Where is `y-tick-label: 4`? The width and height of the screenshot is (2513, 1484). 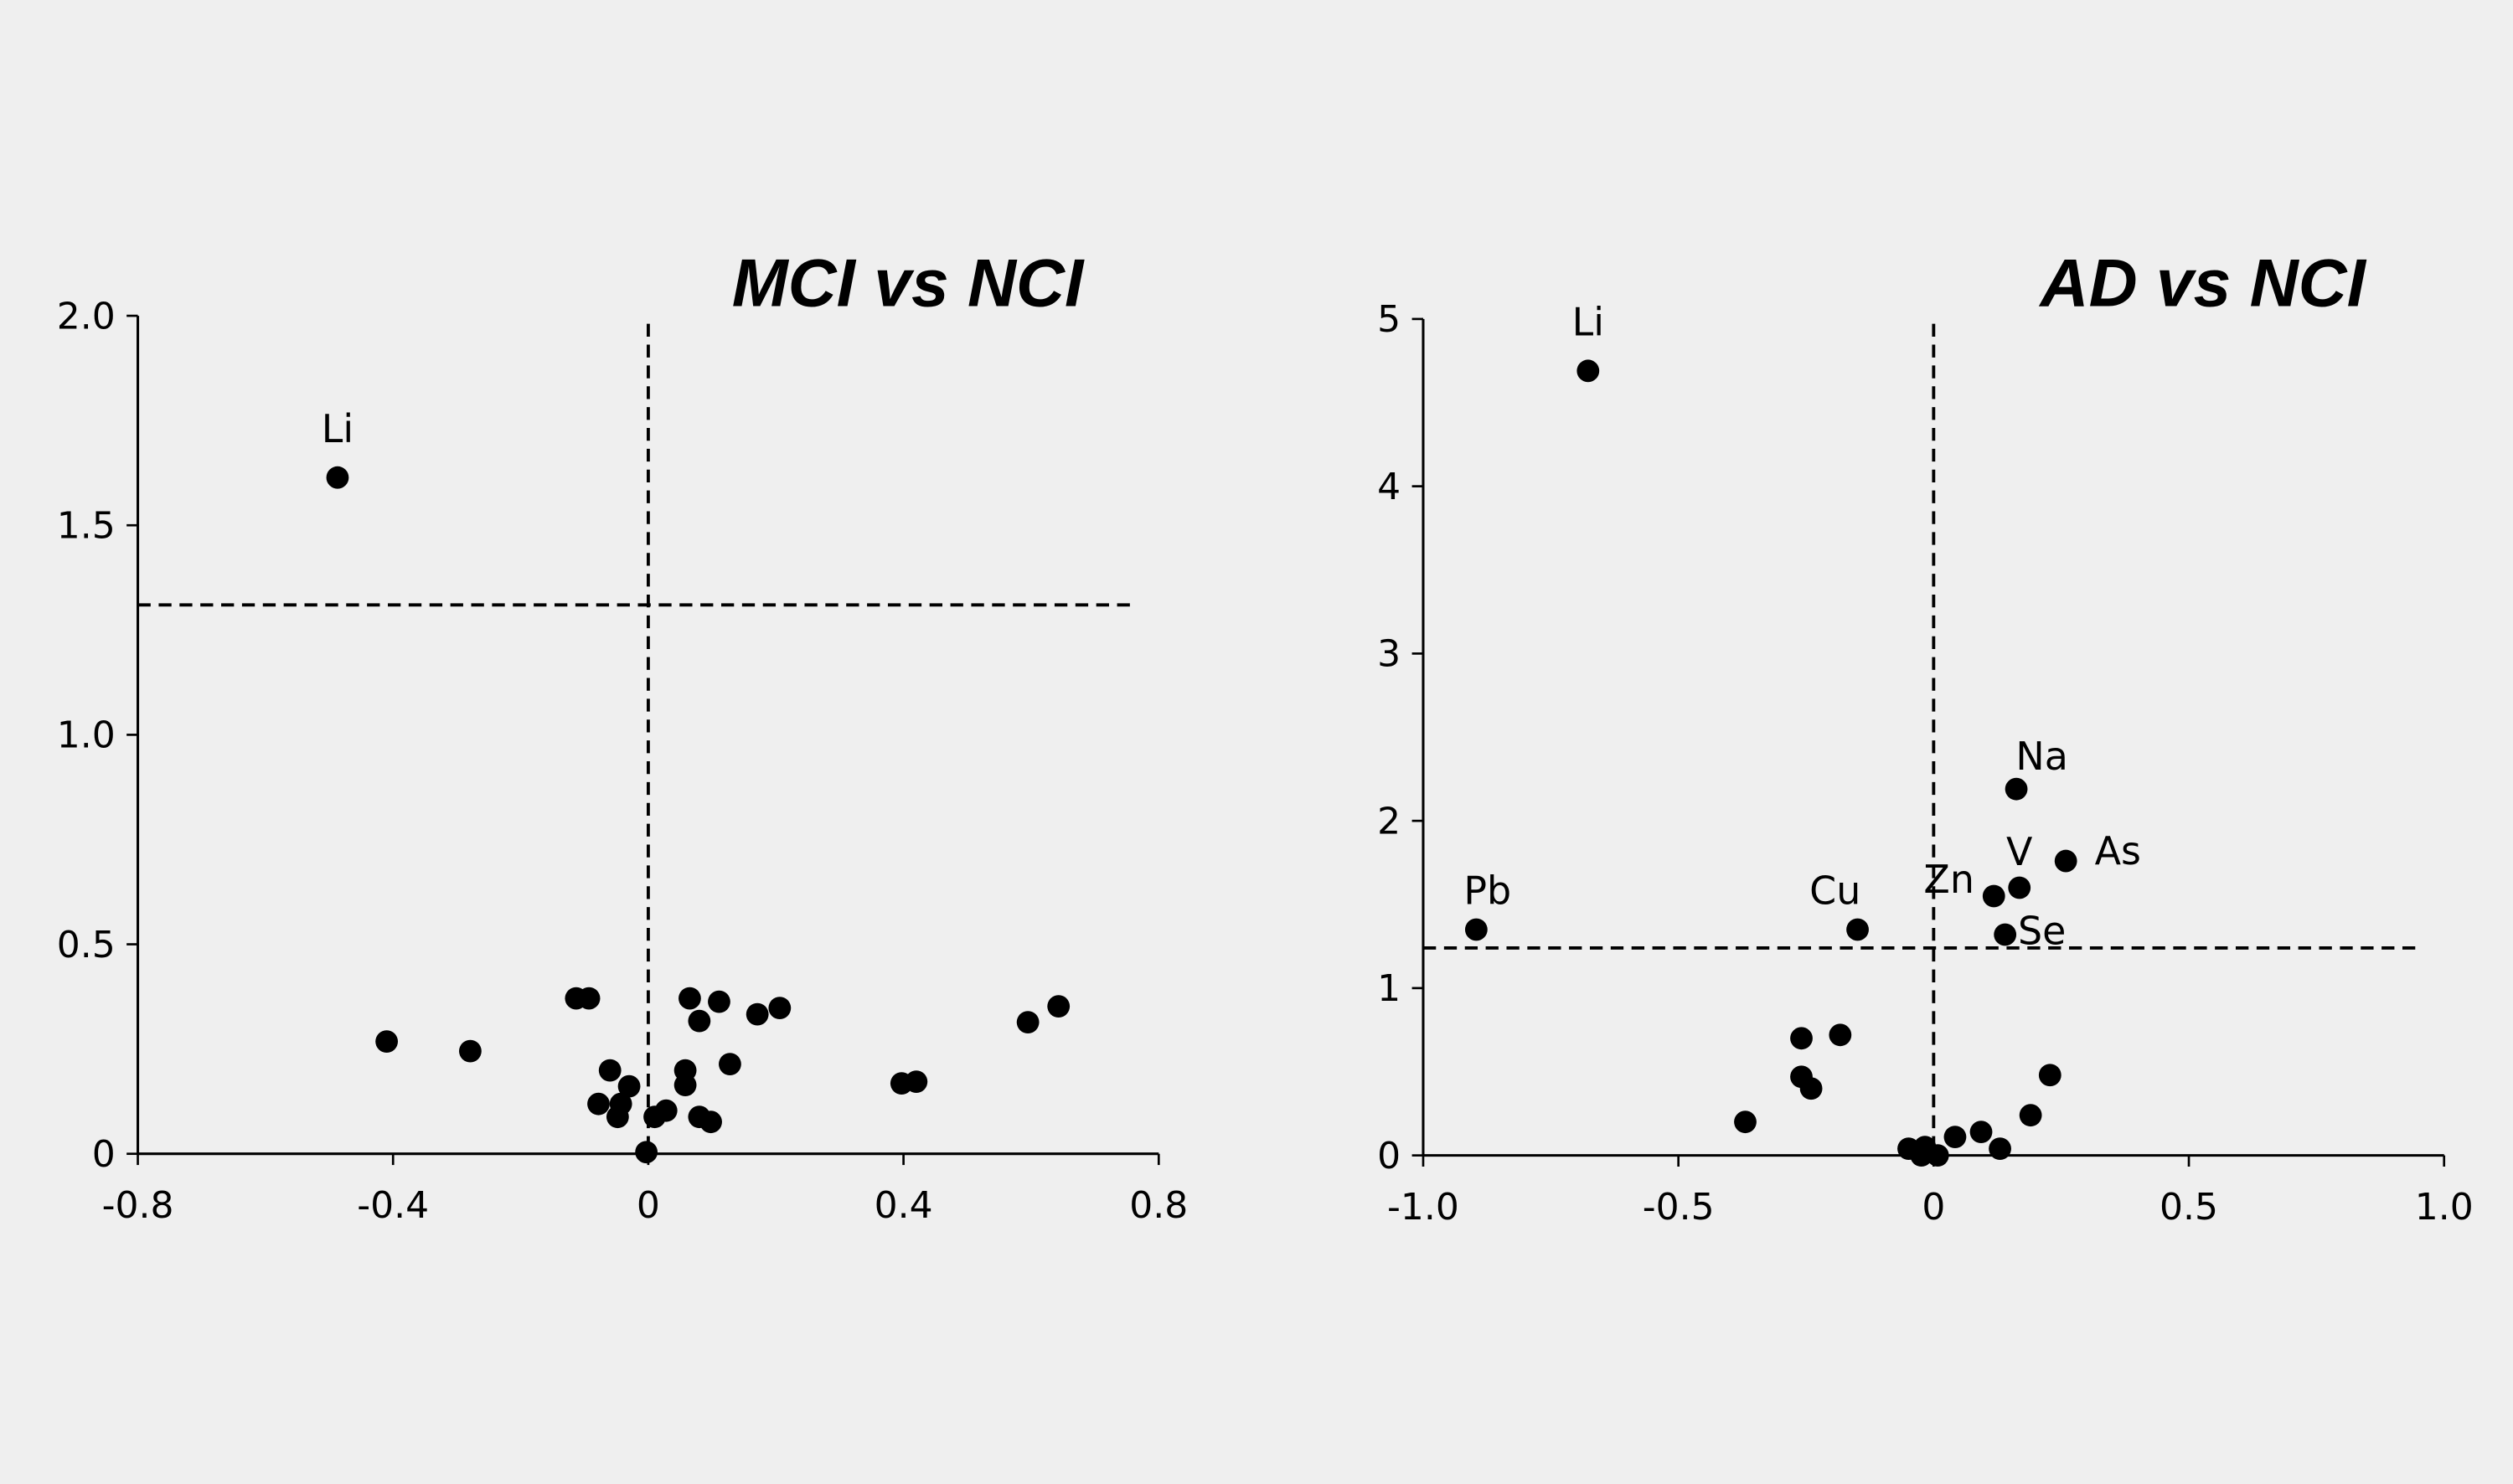 y-tick-label: 4 is located at coordinates (1389, 487).